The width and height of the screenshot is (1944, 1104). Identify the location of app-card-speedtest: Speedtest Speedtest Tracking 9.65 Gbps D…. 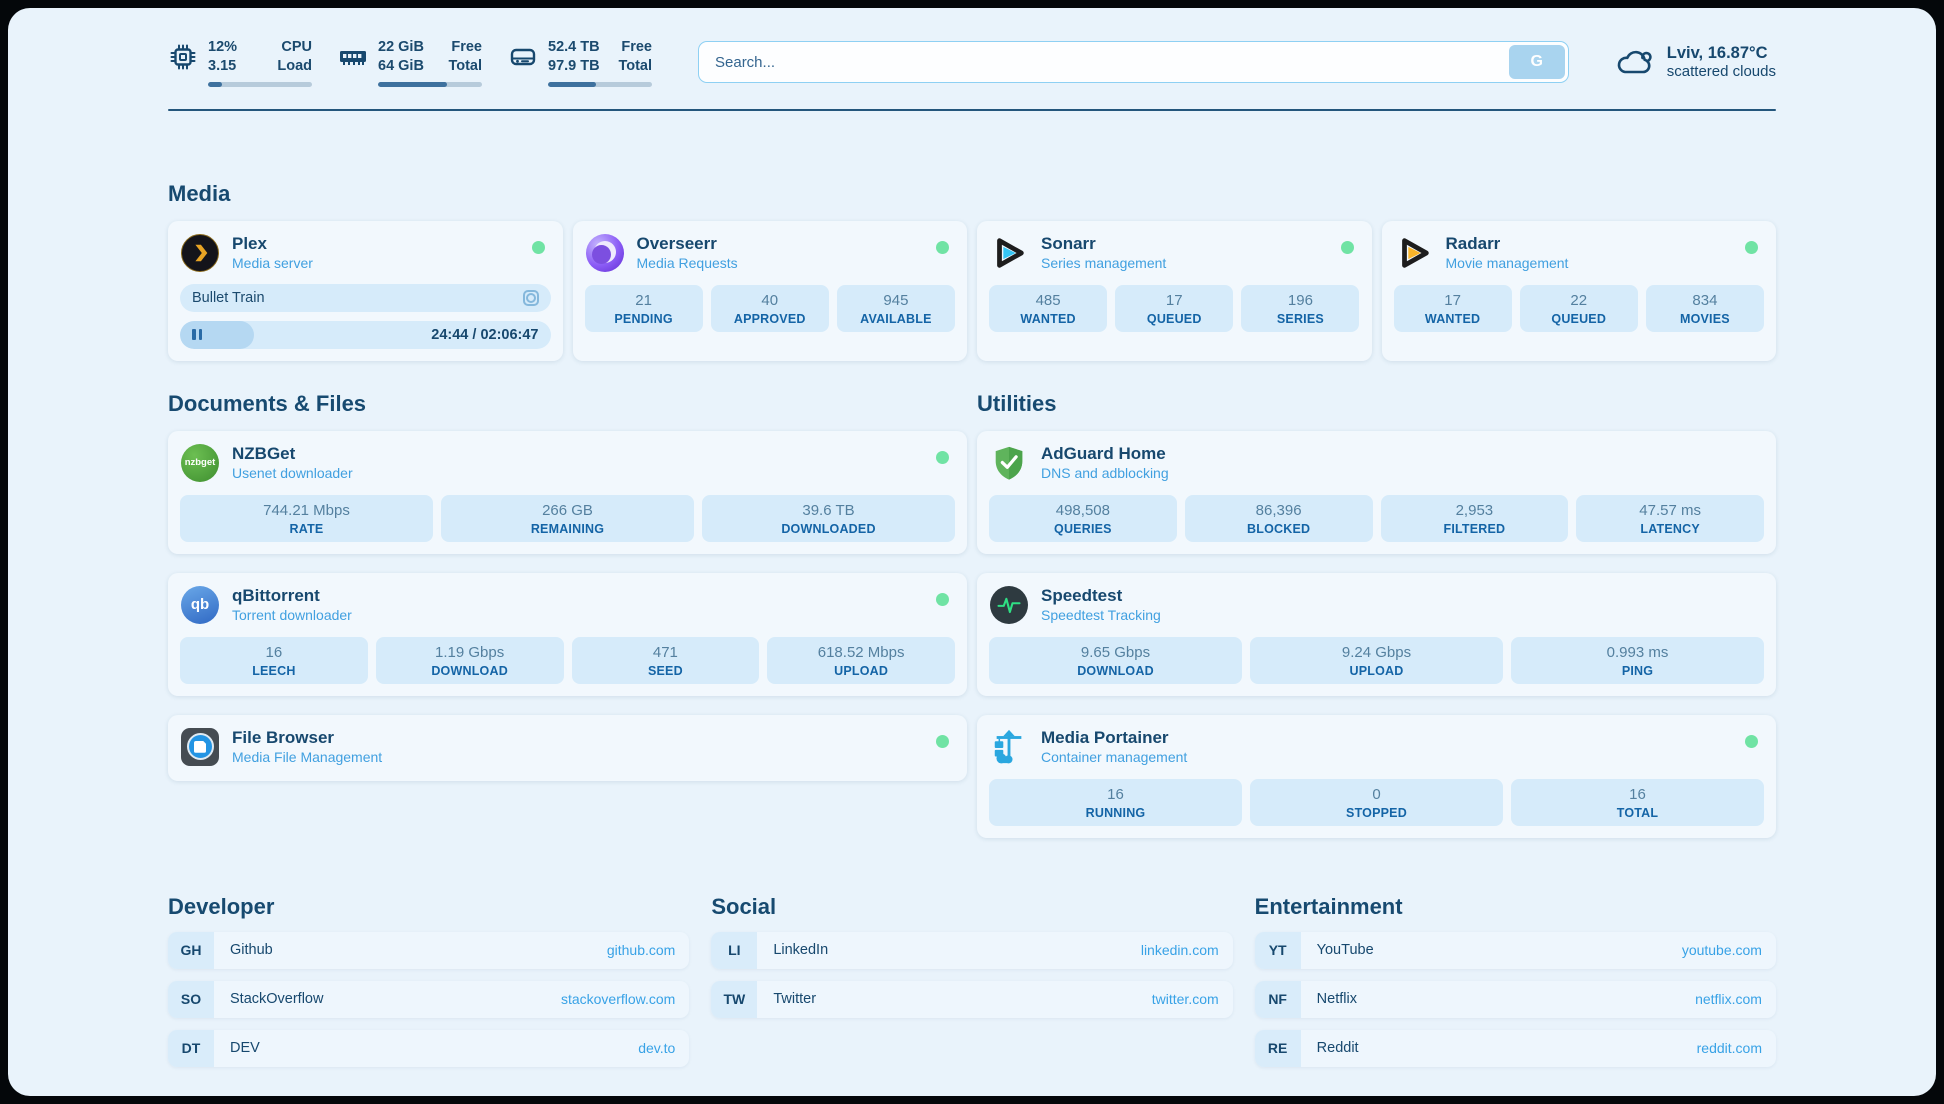
(1376, 634).